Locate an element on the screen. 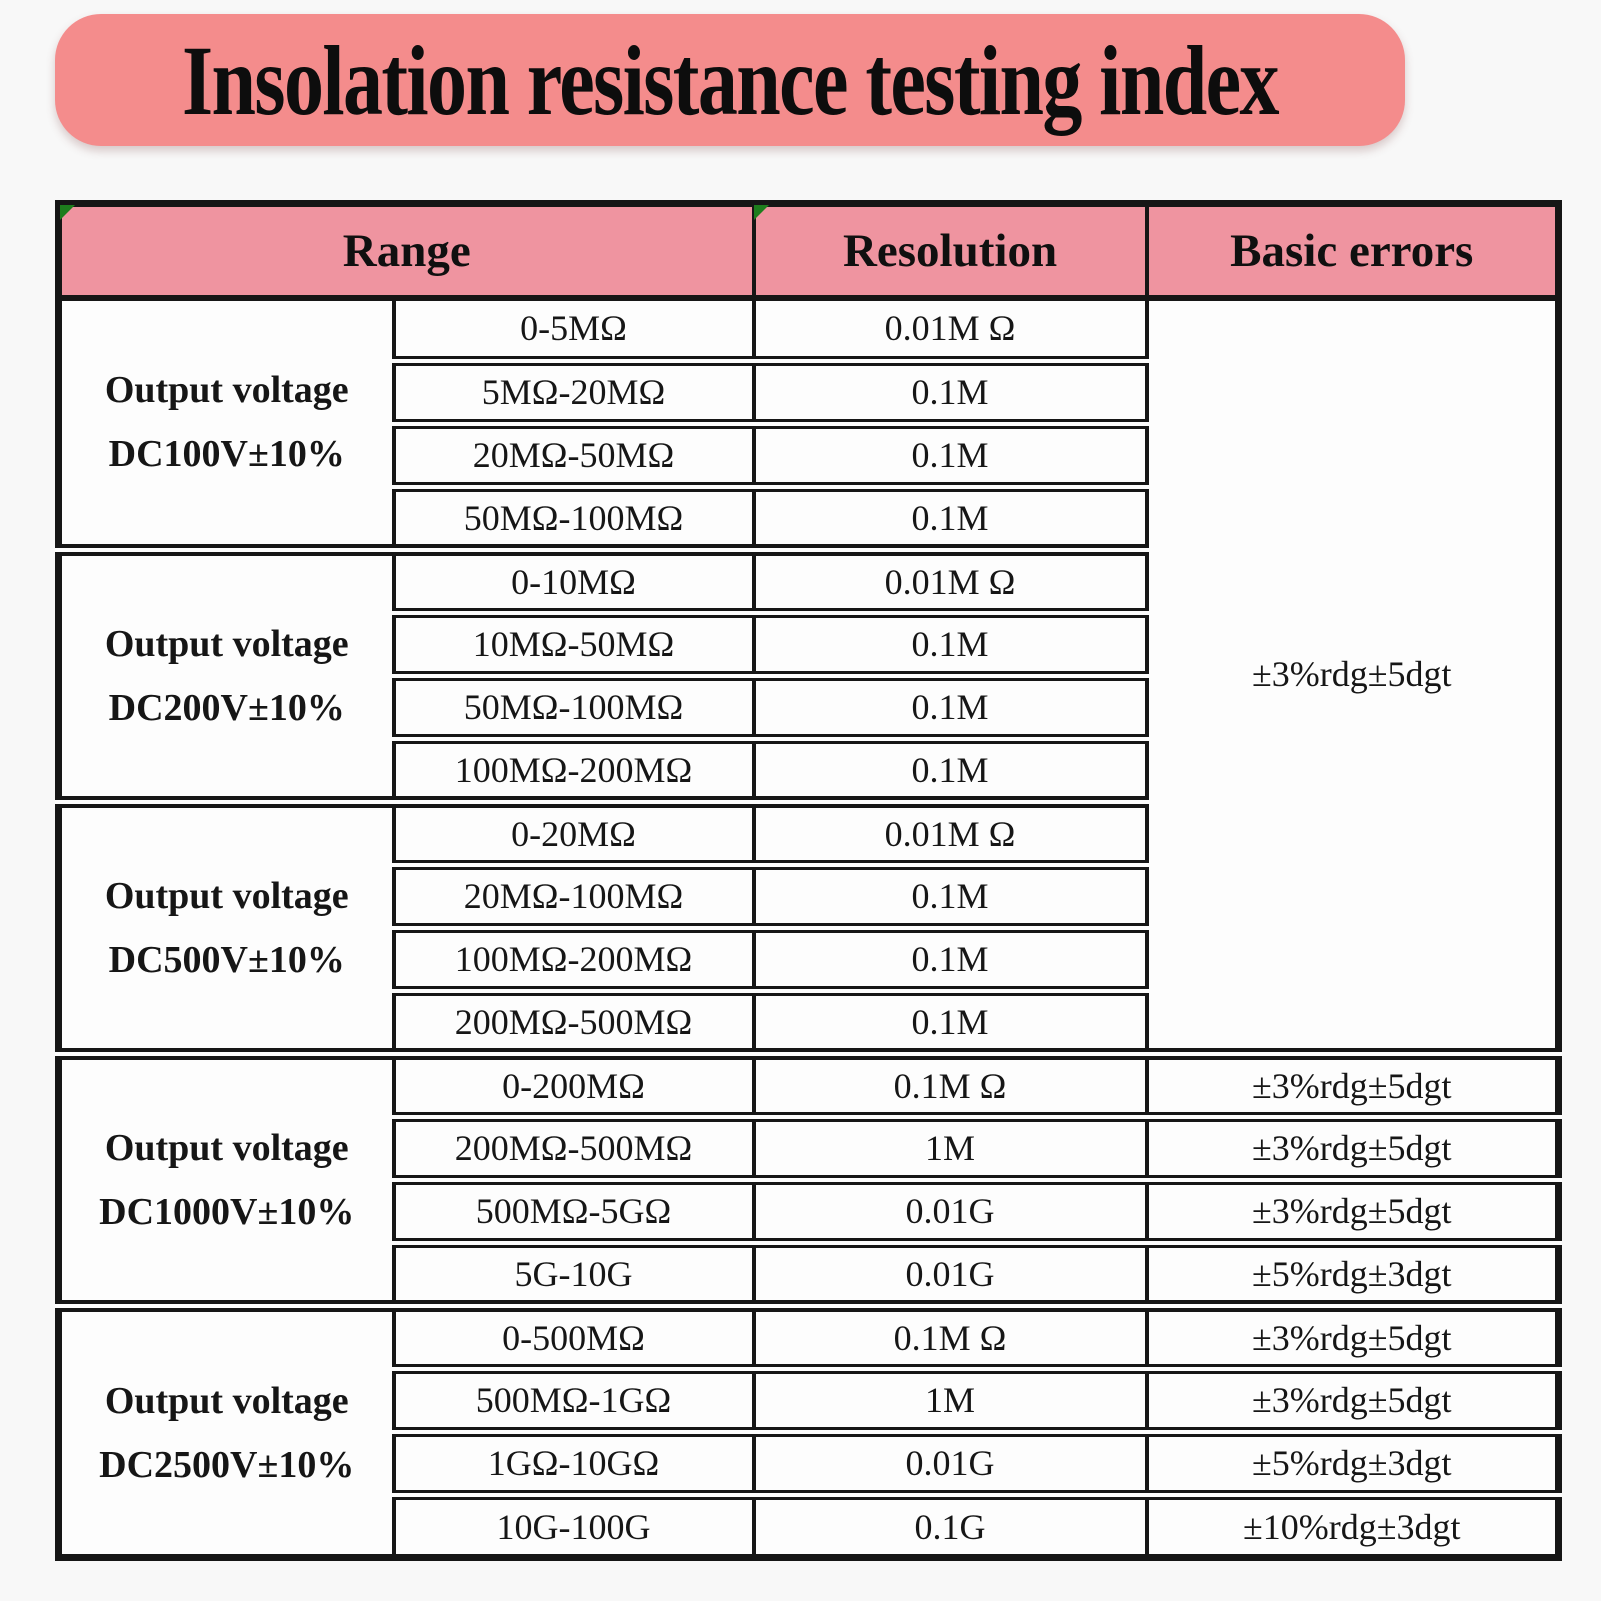  range-cell: 5MΩ-20MΩ is located at coordinates (573, 390).